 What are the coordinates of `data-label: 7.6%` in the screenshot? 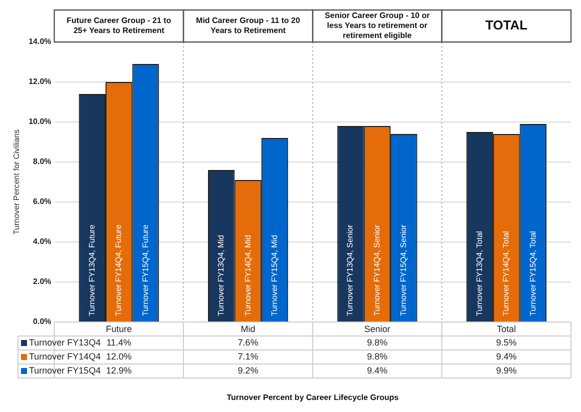 It's located at (248, 342).